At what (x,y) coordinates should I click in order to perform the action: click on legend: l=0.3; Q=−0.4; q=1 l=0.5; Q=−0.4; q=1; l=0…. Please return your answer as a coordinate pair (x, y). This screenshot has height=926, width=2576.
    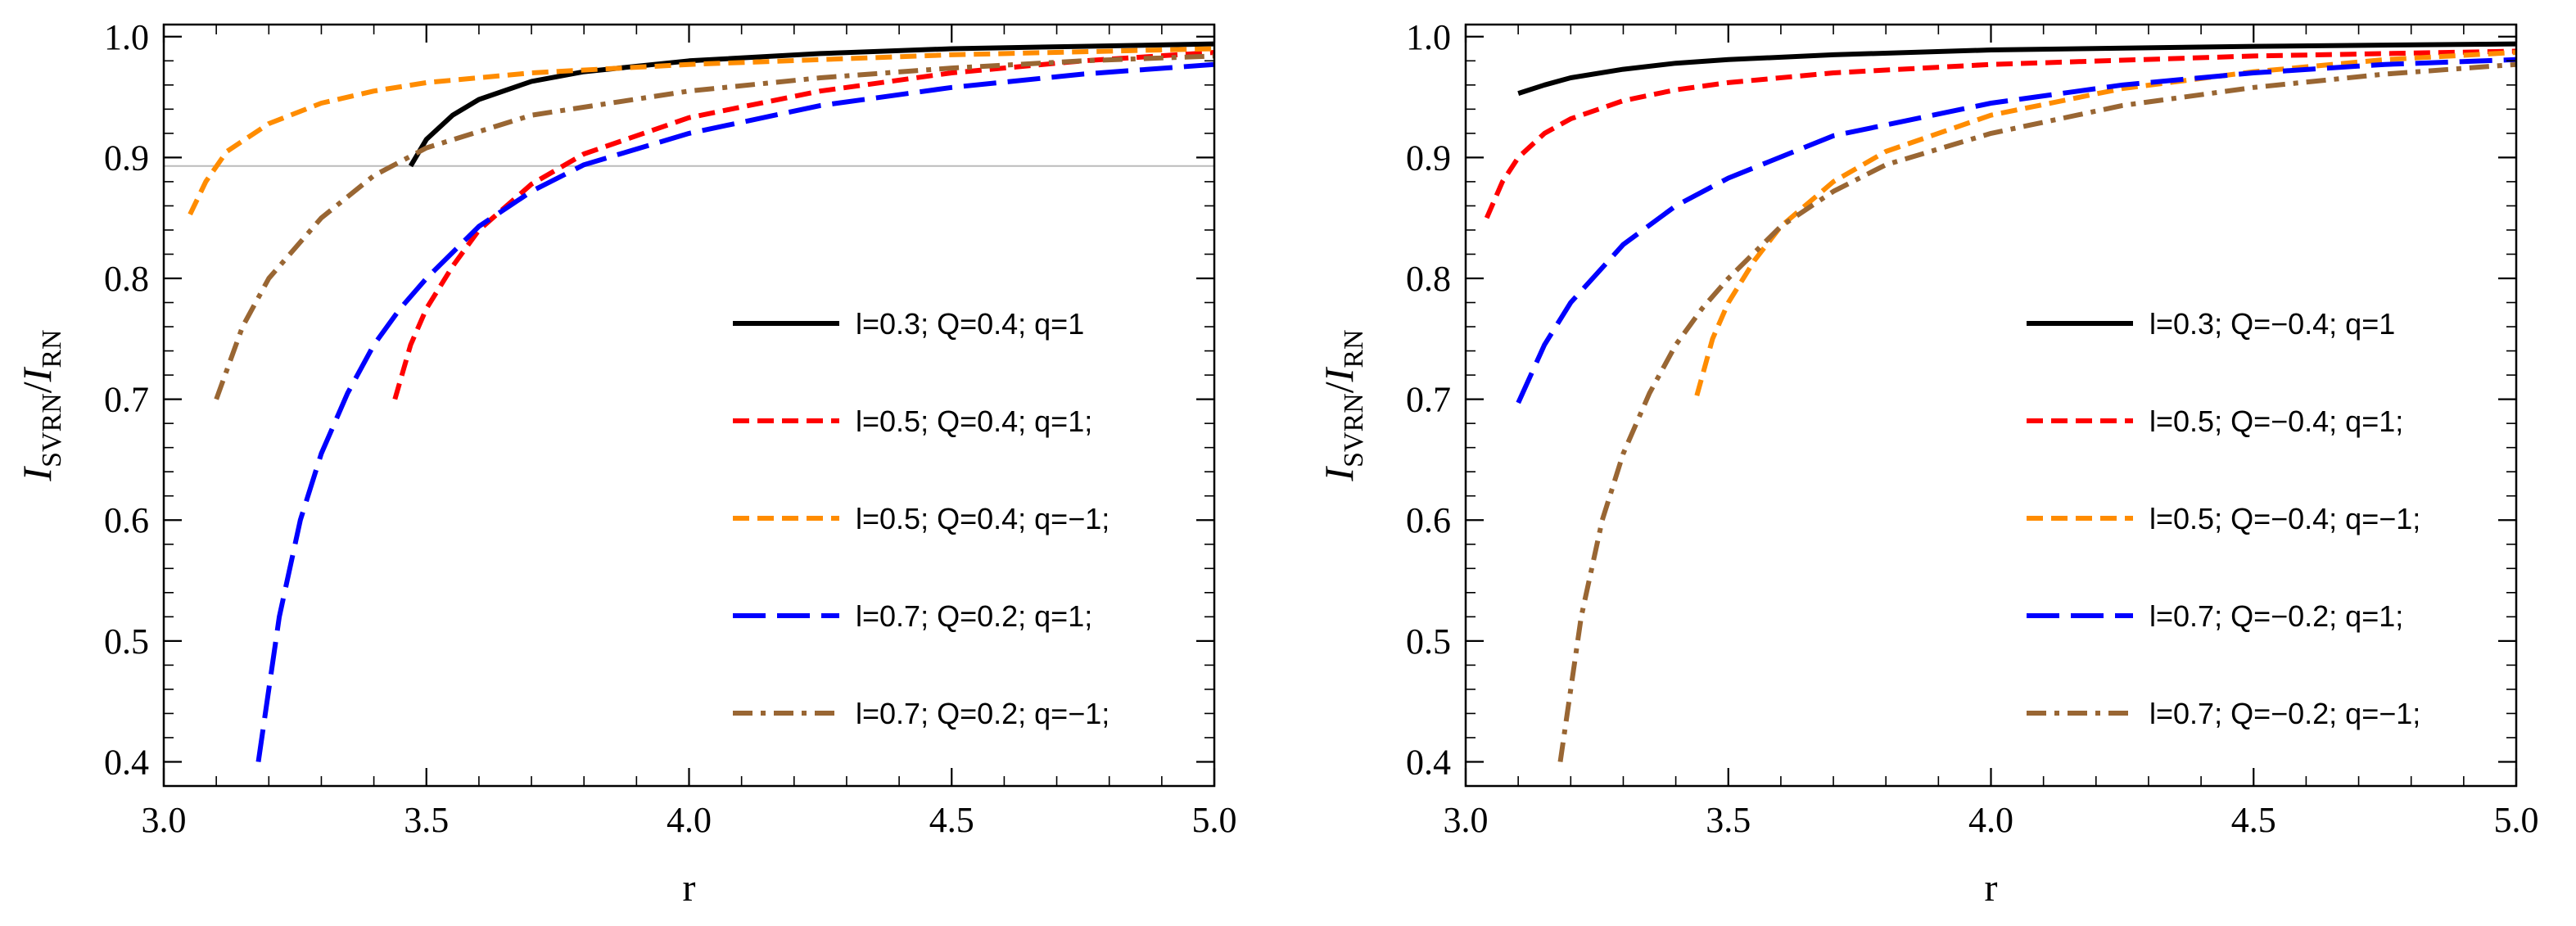
    Looking at the image, I should click on (2223, 519).